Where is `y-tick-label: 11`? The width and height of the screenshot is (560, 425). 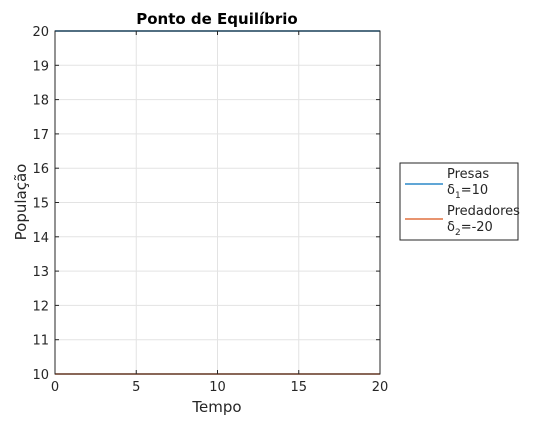 y-tick-label: 11 is located at coordinates (40, 341).